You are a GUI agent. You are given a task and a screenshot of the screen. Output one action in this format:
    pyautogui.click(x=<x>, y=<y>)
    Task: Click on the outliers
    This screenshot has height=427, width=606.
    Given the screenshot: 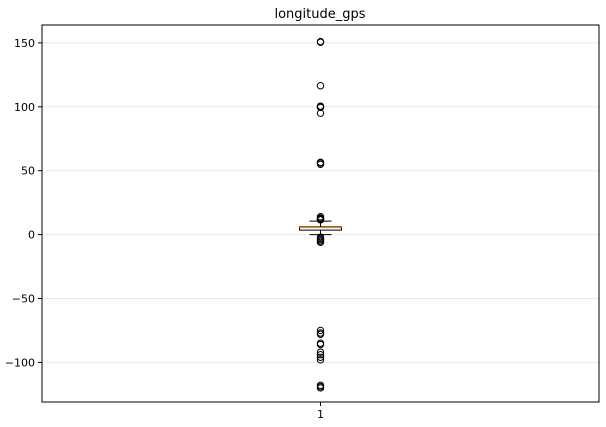 What is the action you would take?
    pyautogui.click(x=320, y=214)
    